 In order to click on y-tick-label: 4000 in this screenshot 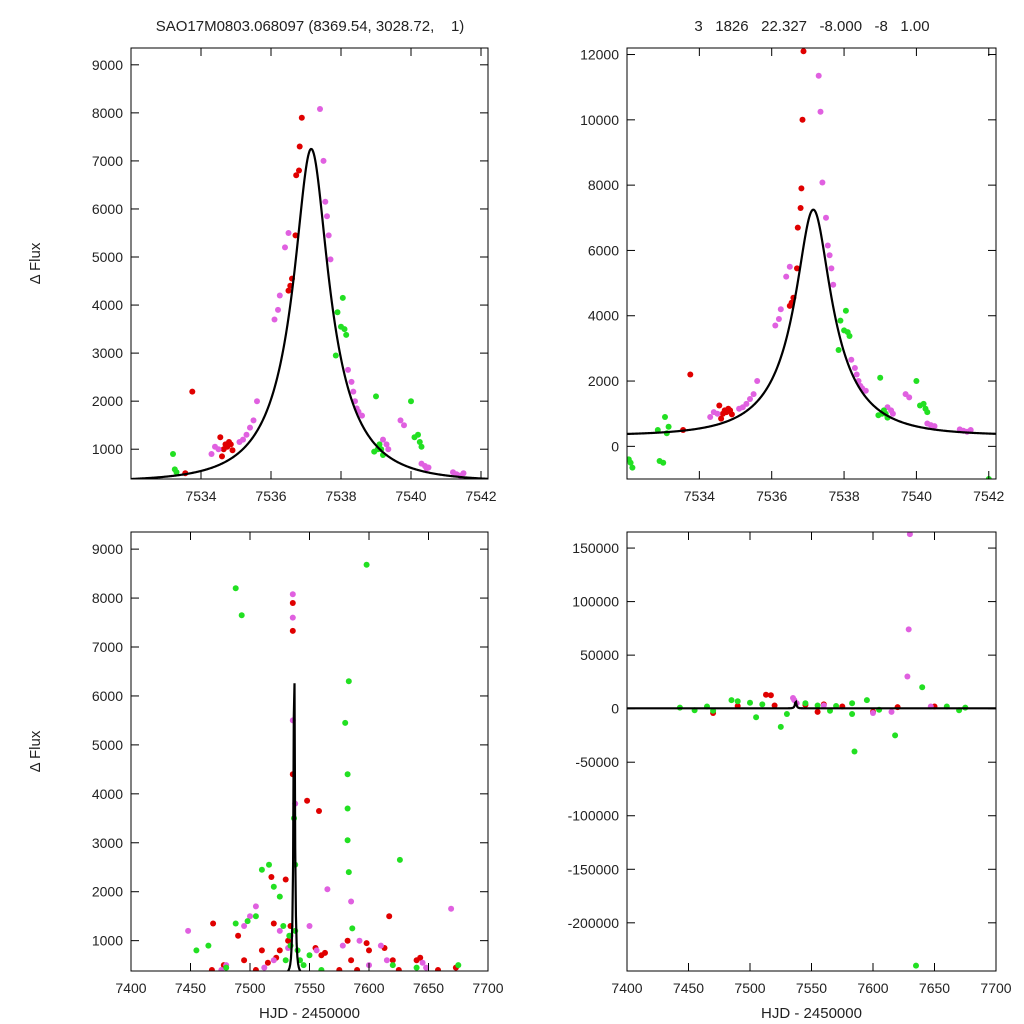, I will do `click(107, 305)`.